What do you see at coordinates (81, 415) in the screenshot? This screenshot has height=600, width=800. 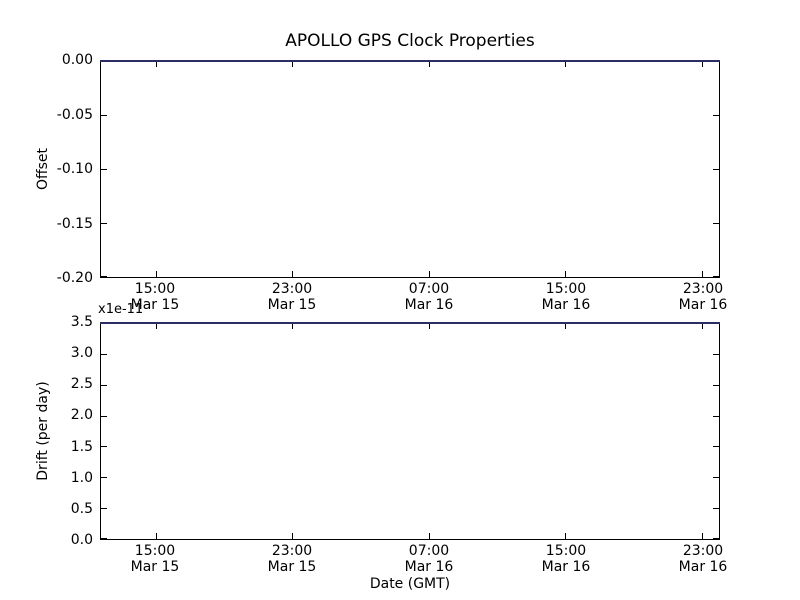 I see `y-tick-label: 2.0` at bounding box center [81, 415].